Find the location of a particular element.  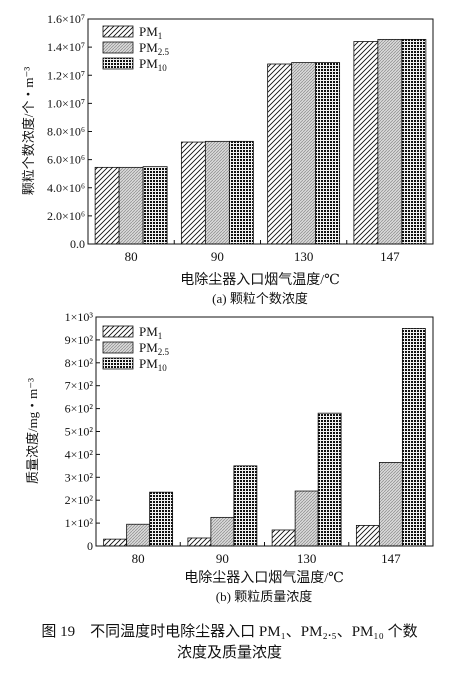

y-tick-label: 5×10² is located at coordinates (79, 432).